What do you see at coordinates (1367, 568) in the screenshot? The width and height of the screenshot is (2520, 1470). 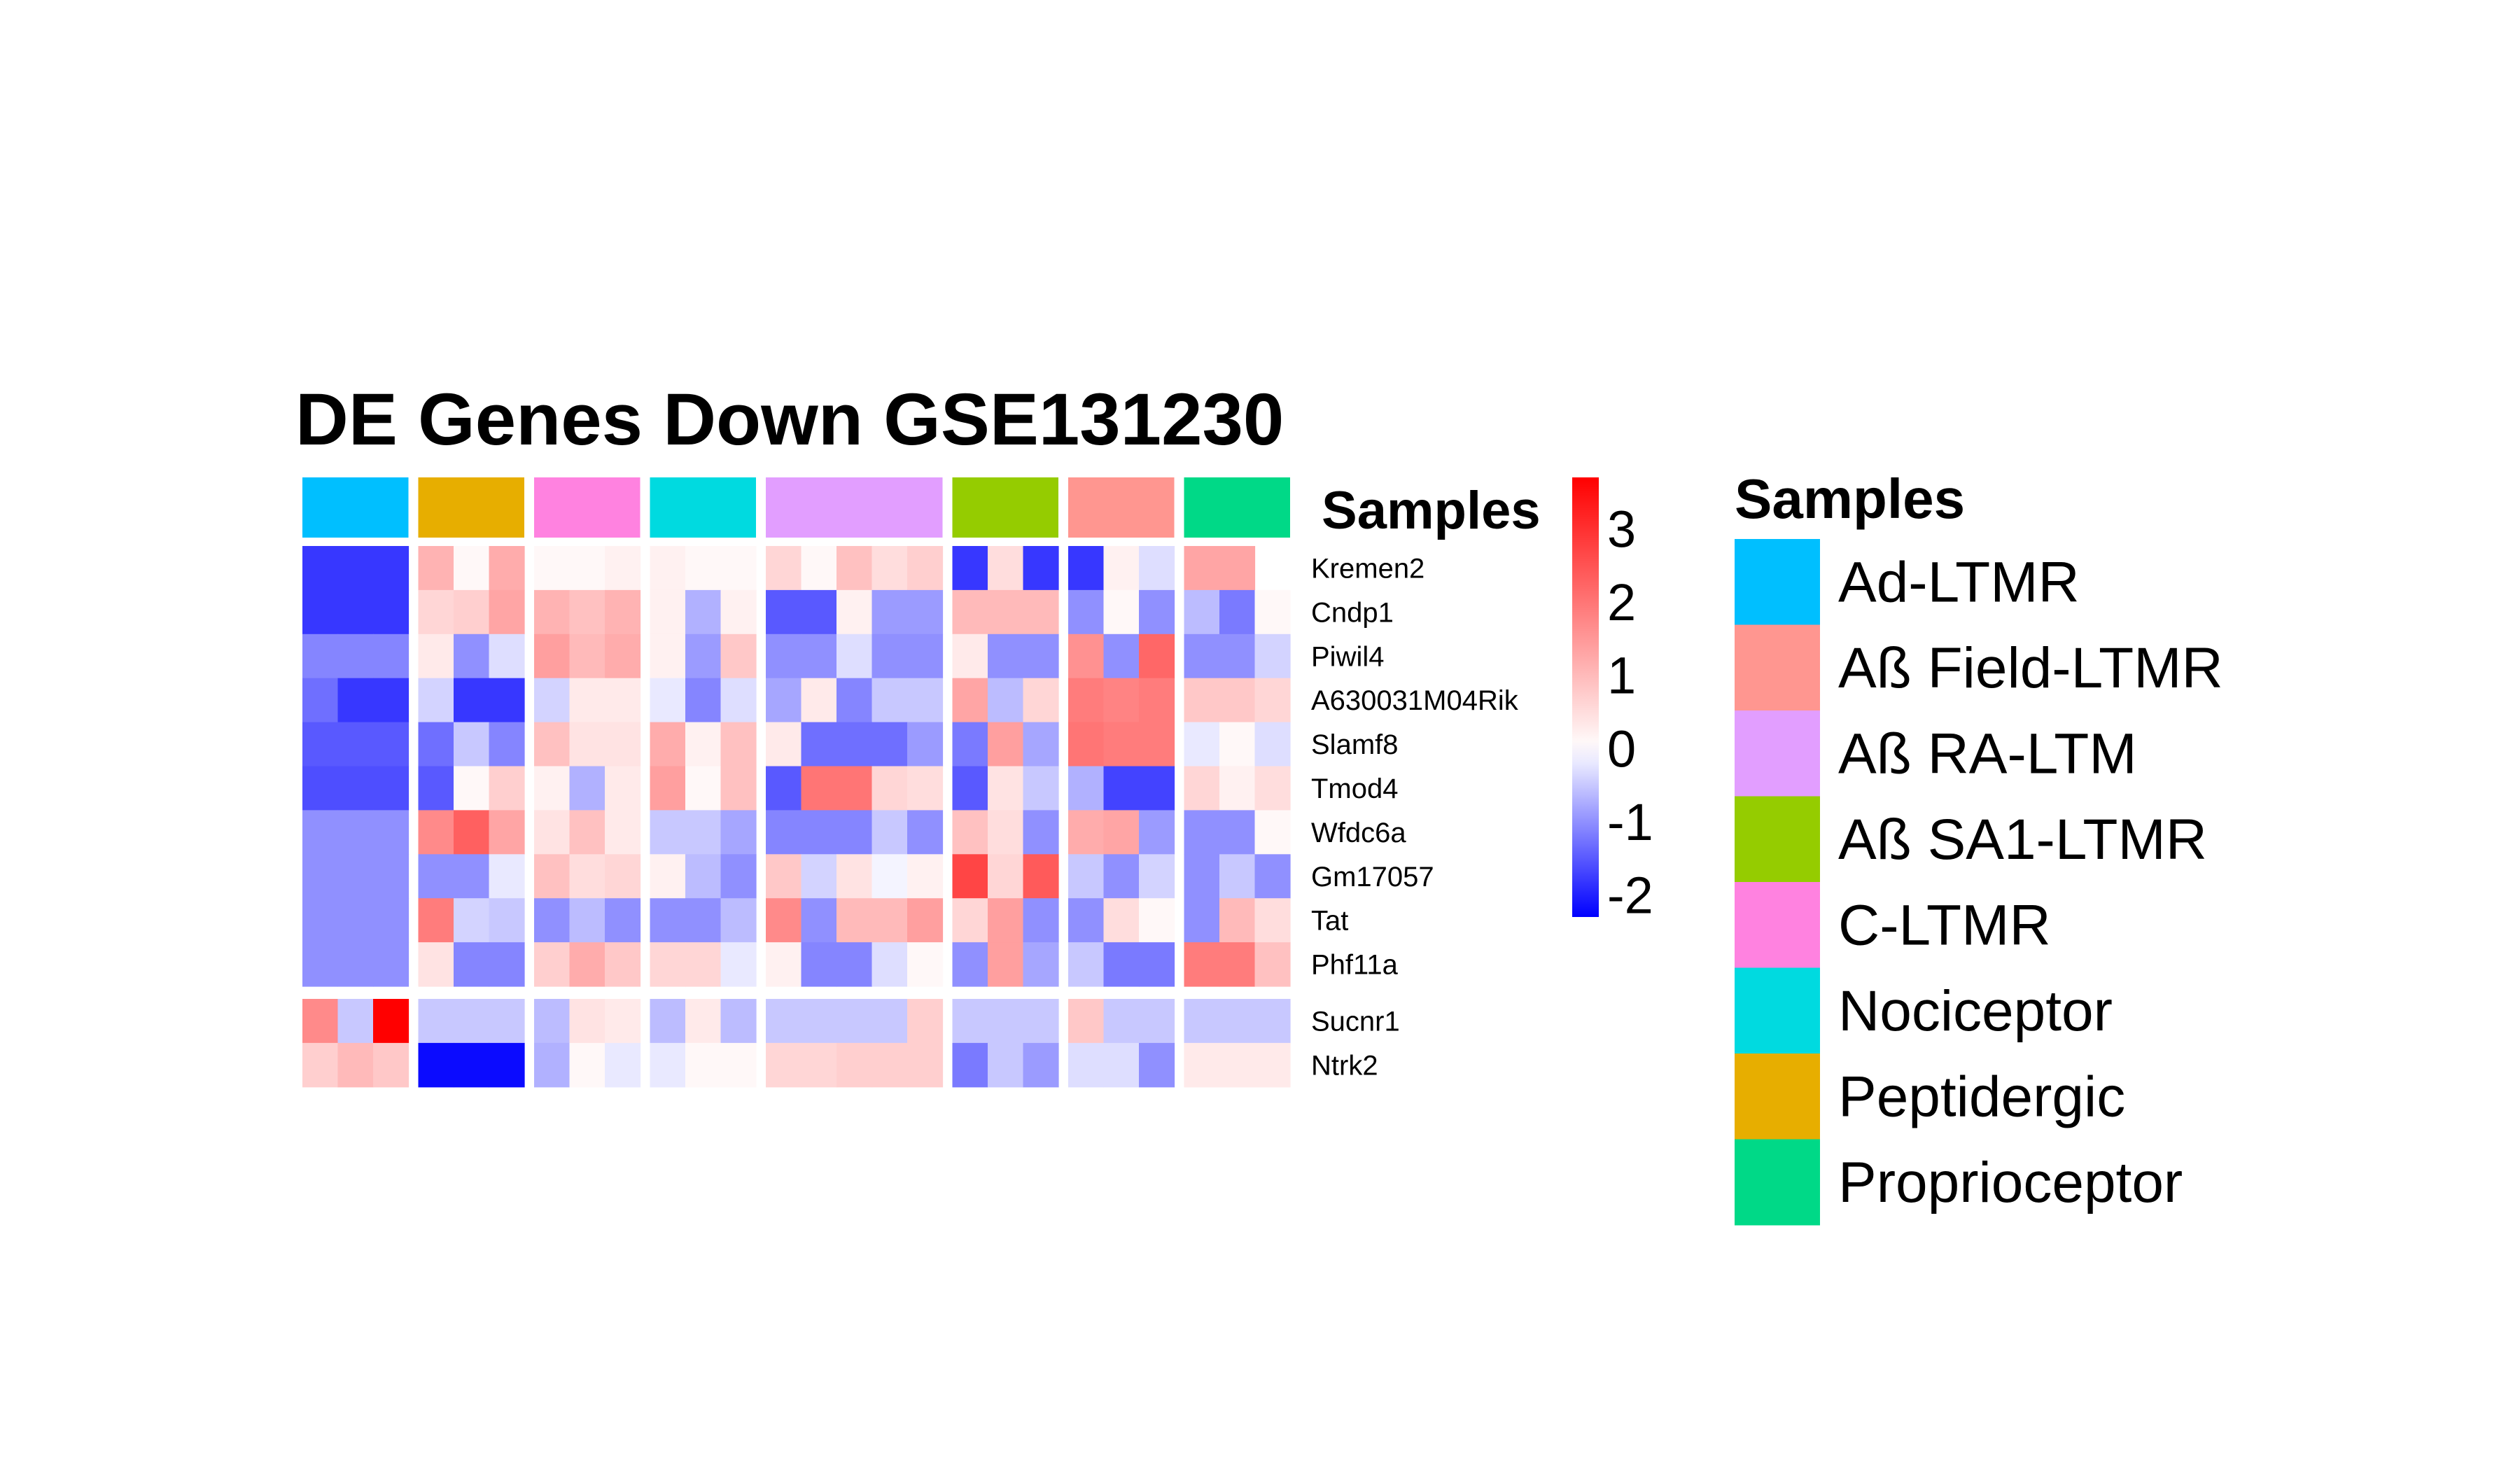 I see `gene-label: Kremen2` at bounding box center [1367, 568].